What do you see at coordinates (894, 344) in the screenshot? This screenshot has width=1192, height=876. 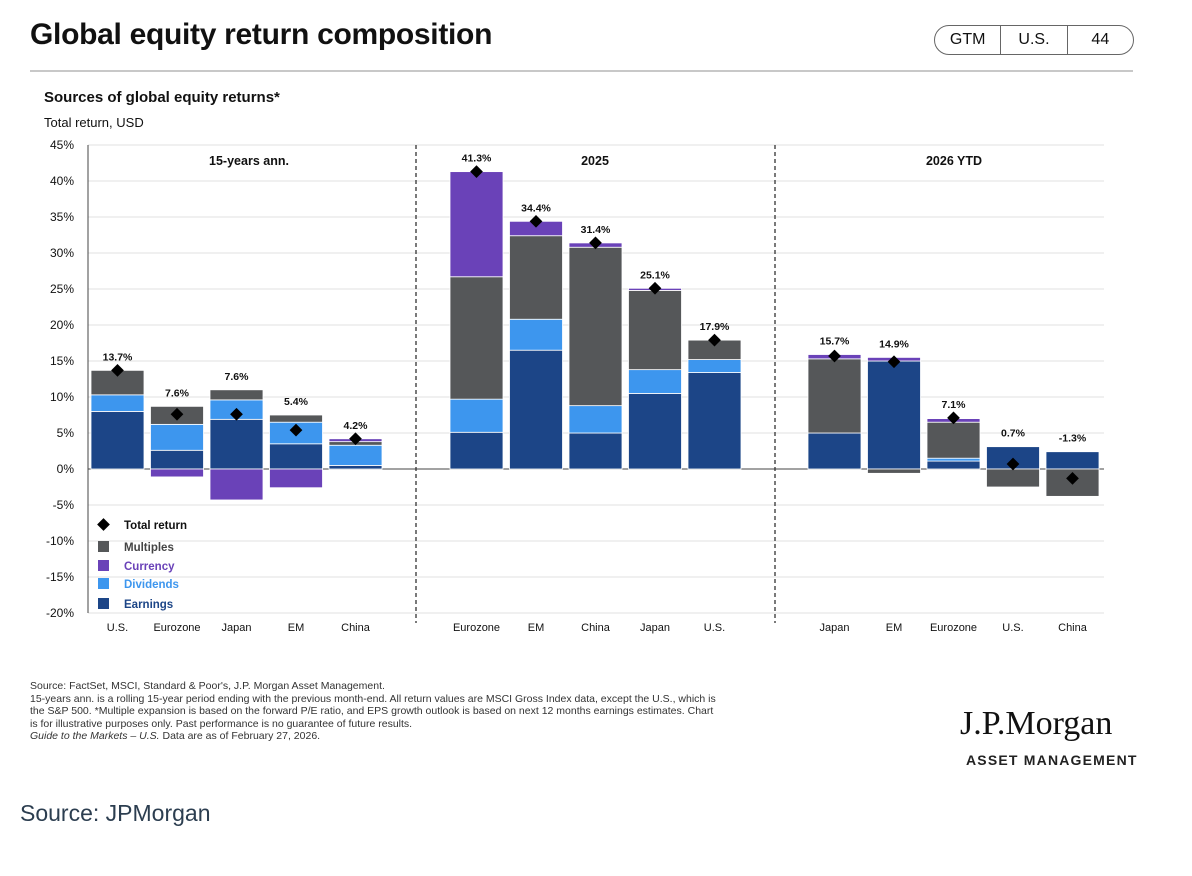 I see `total-data-label: 14.9%` at bounding box center [894, 344].